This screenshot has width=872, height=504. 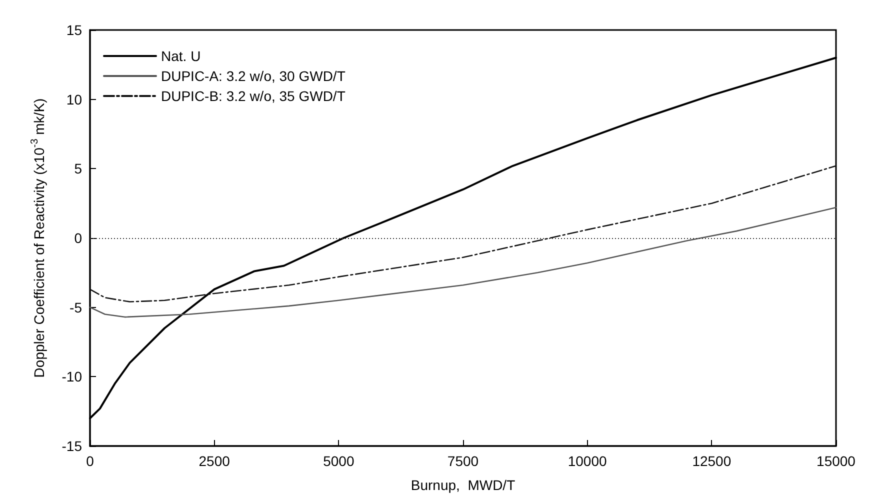 I want to click on x-tick-label: 2500, so click(x=214, y=461).